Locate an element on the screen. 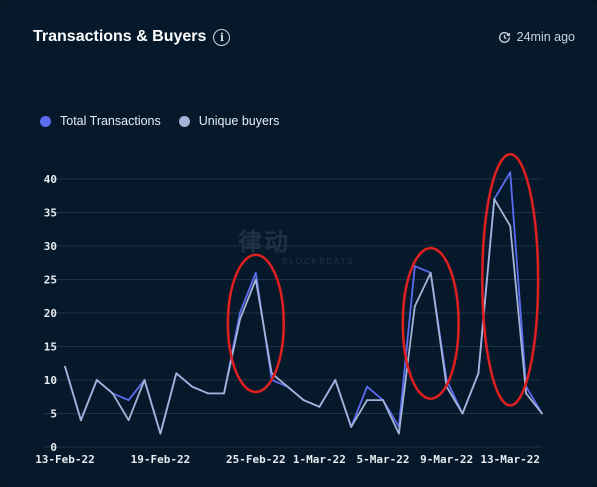  x-tick-label: 19-Feb-22 is located at coordinates (161, 459).